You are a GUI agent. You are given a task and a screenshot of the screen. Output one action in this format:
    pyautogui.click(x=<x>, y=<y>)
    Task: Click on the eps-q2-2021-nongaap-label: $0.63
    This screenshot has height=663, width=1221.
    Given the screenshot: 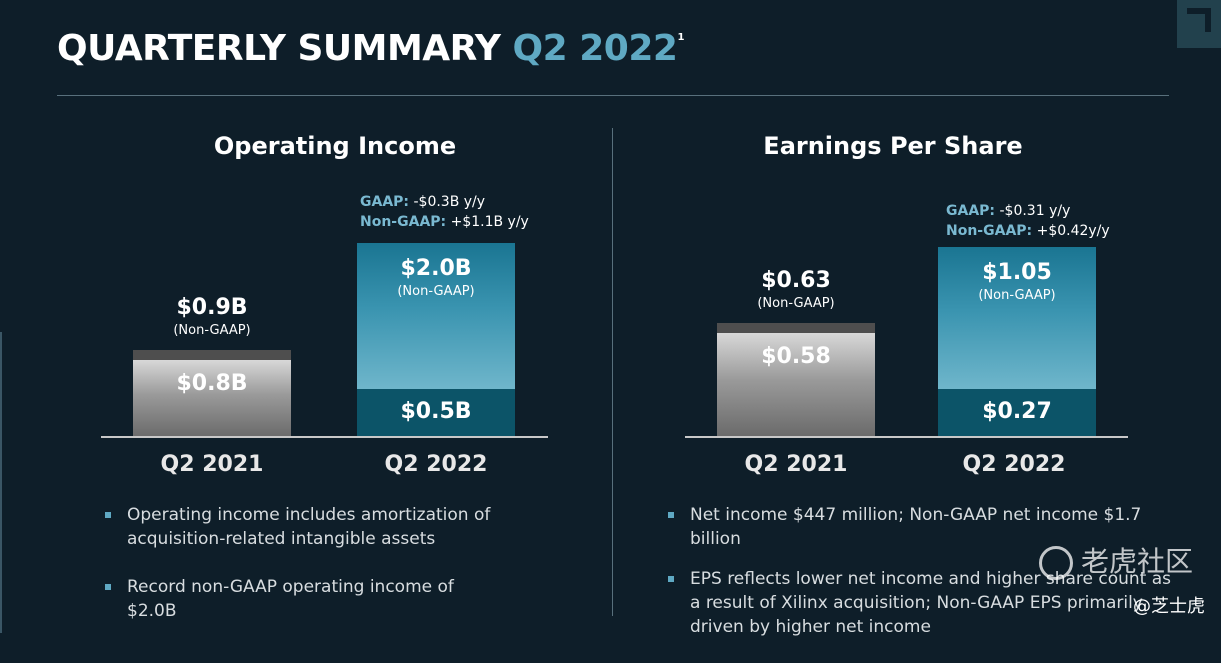 What is the action you would take?
    pyautogui.click(x=796, y=280)
    